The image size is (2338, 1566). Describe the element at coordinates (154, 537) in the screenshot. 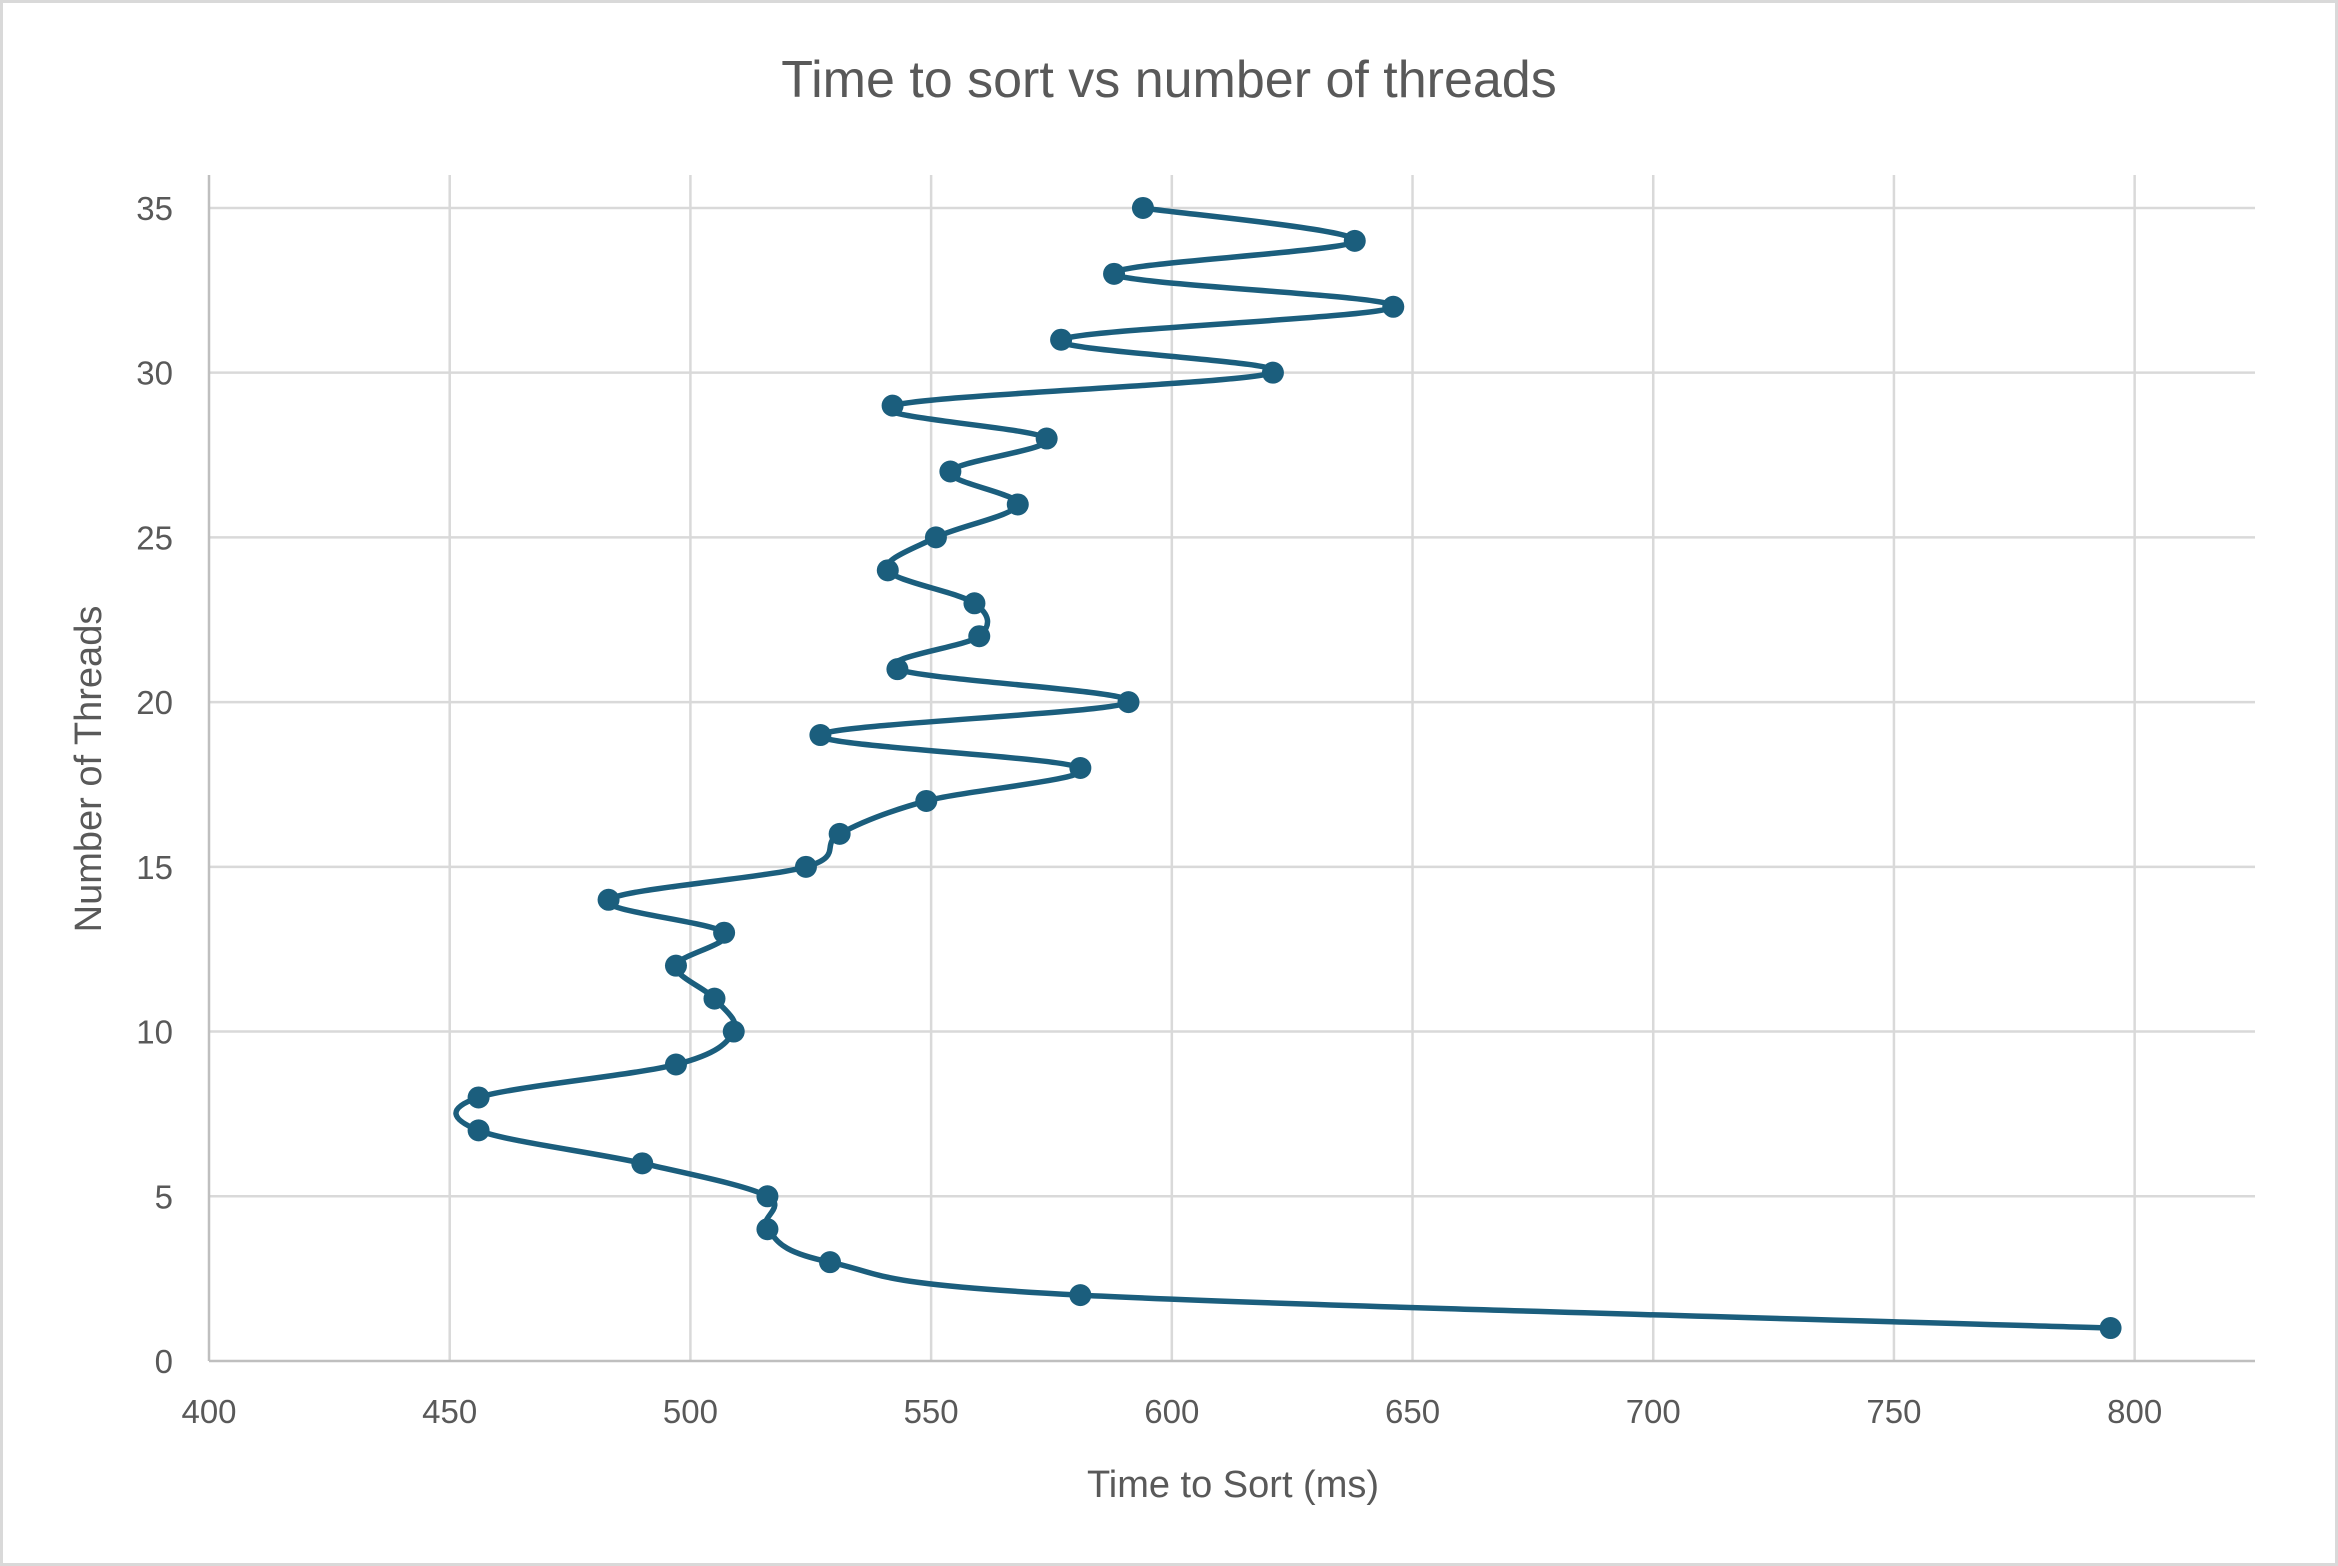

I see `y-tick-label: 25` at that location.